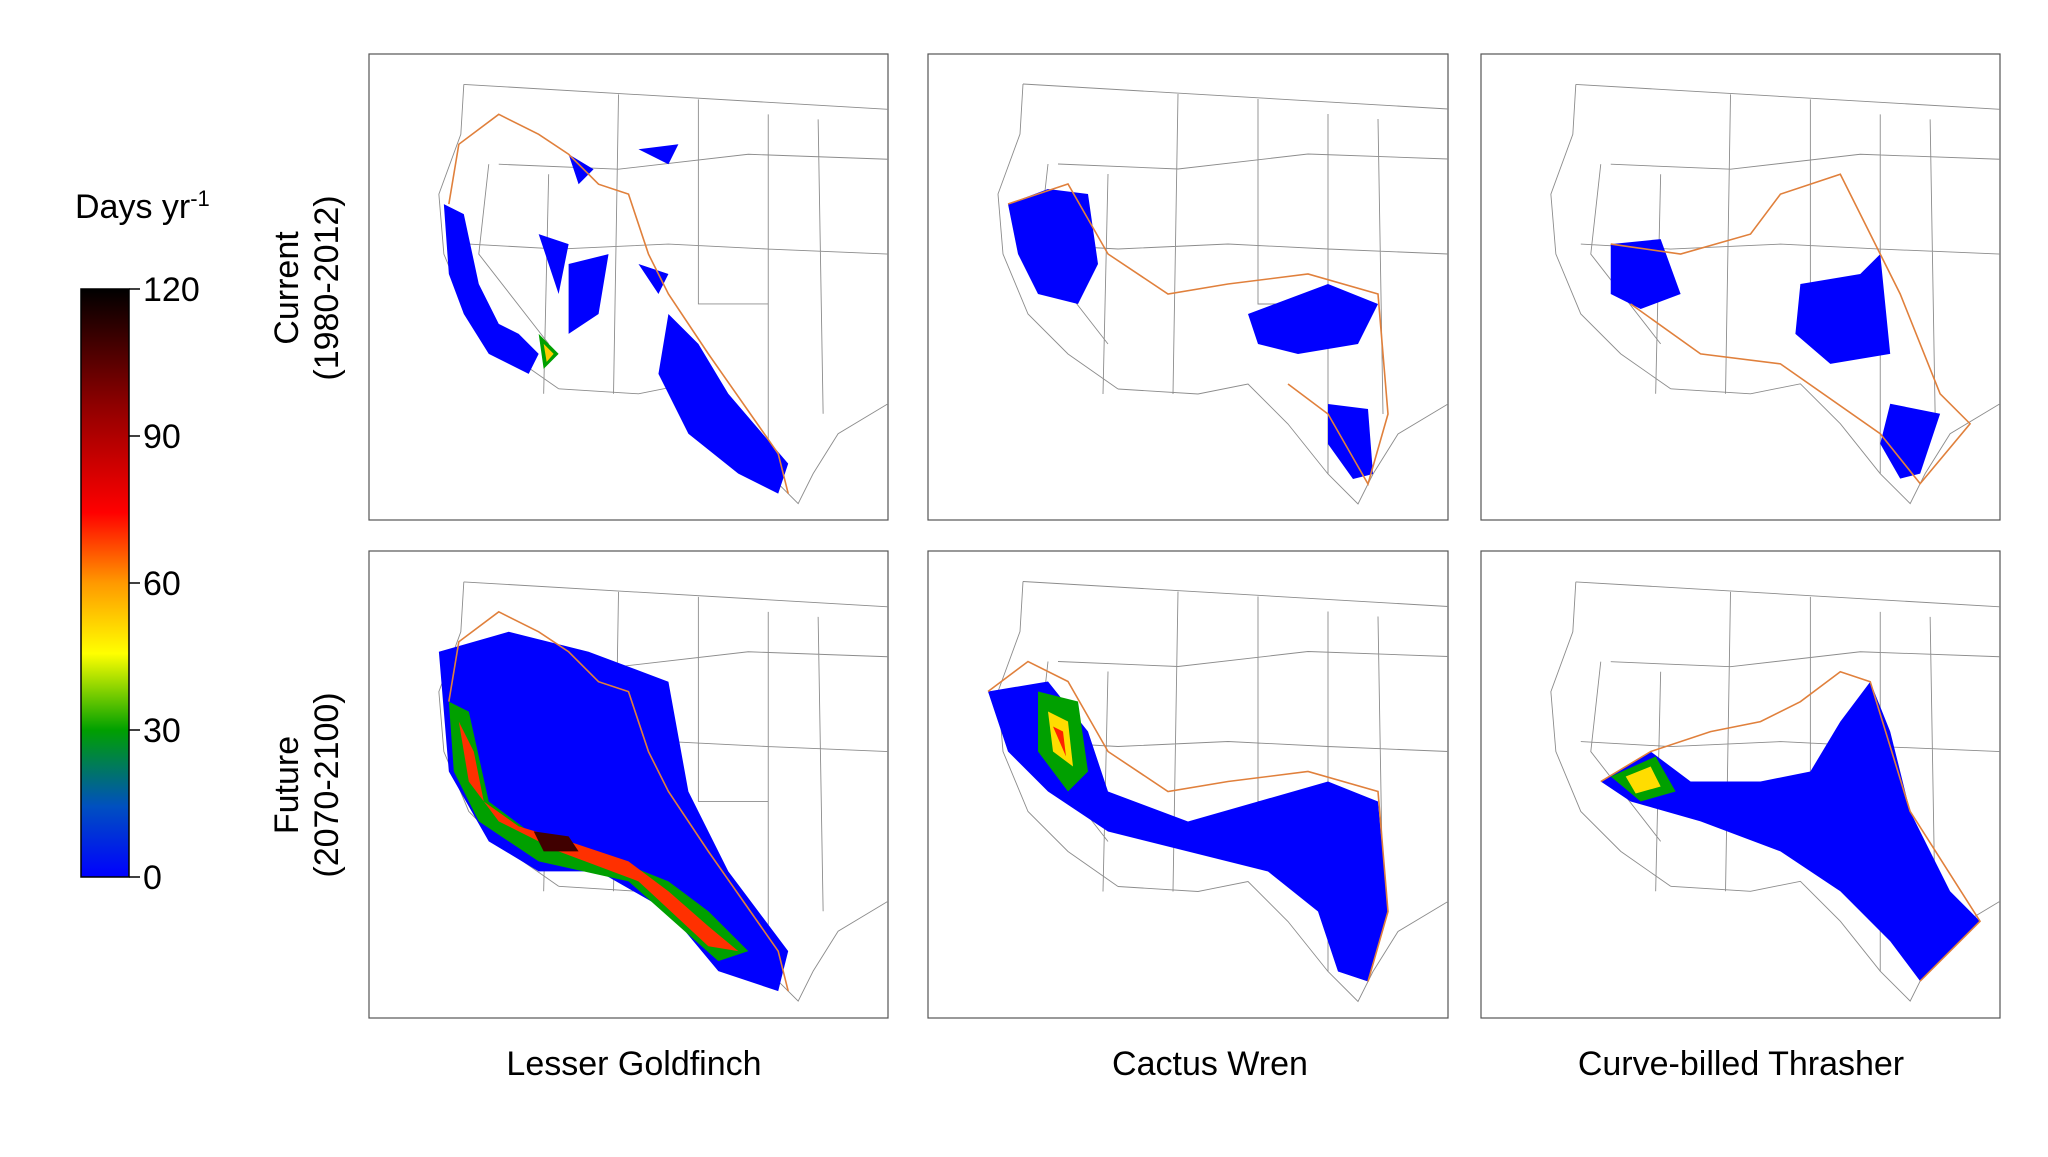 The height and width of the screenshot is (1157, 2048). What do you see at coordinates (327, 784) in the screenshot?
I see `row-period: (2070-2100)` at bounding box center [327, 784].